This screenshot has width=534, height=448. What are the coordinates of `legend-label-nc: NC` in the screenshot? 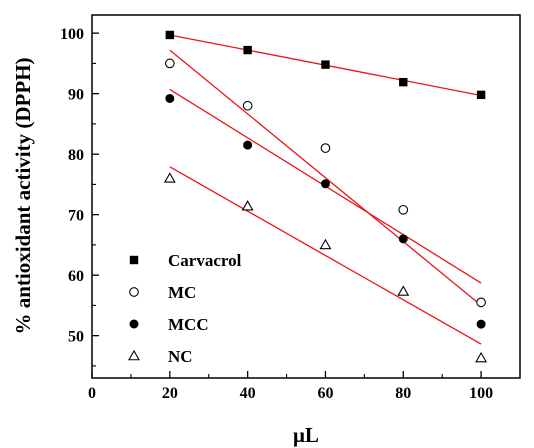 It's located at (180, 356).